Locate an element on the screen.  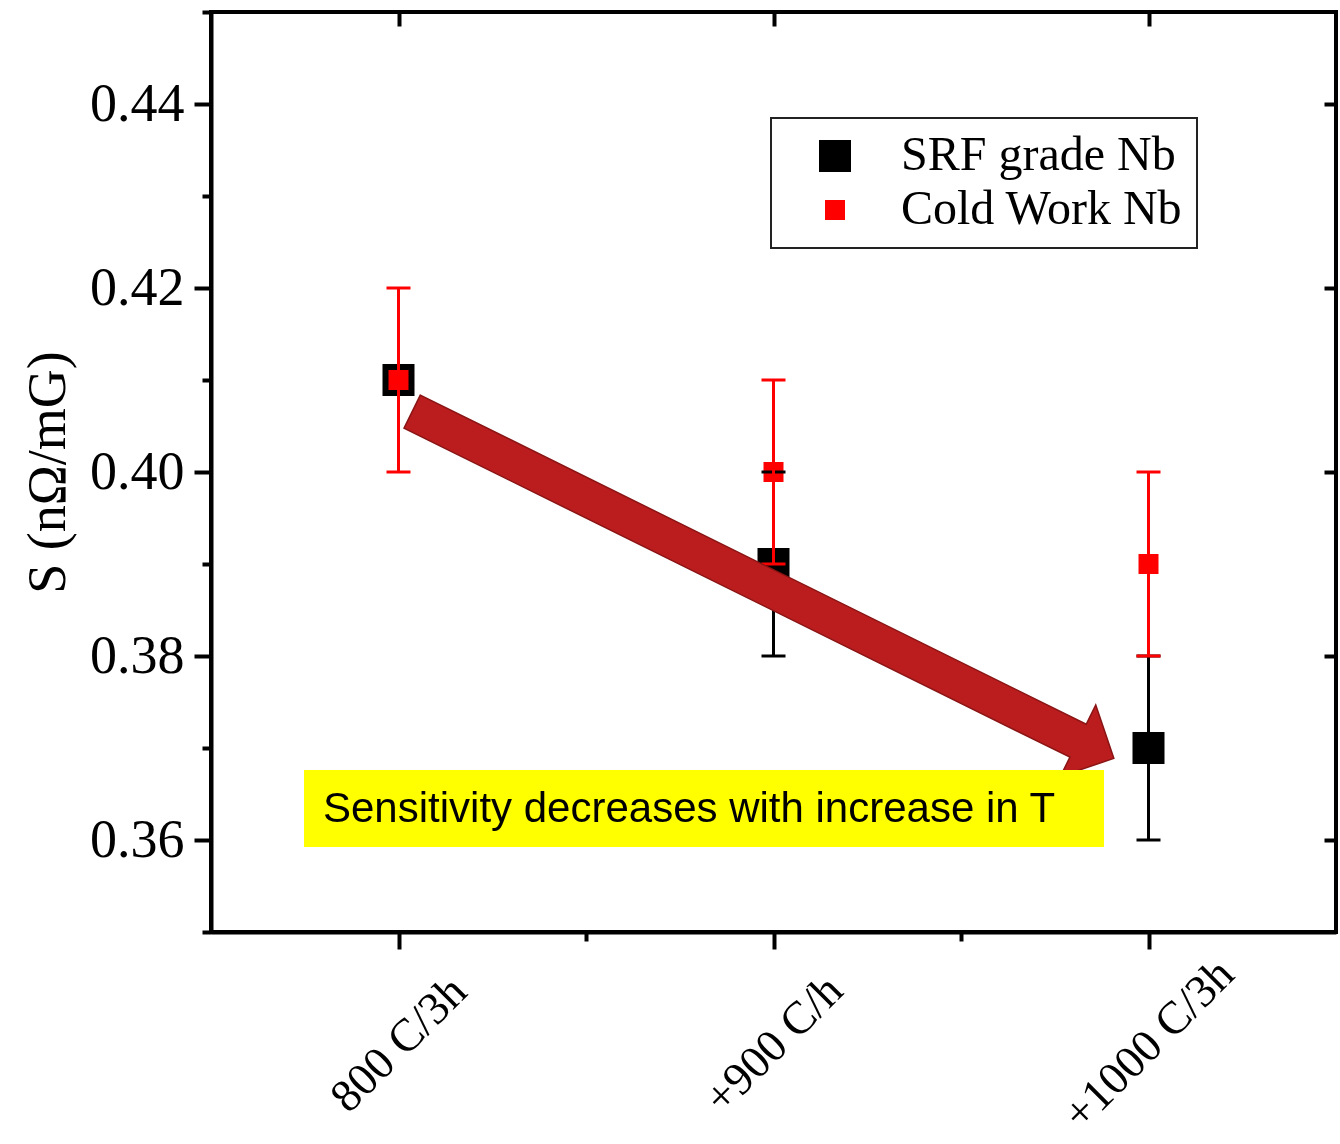
y-tick-label: 0.40 is located at coordinates (137, 470).